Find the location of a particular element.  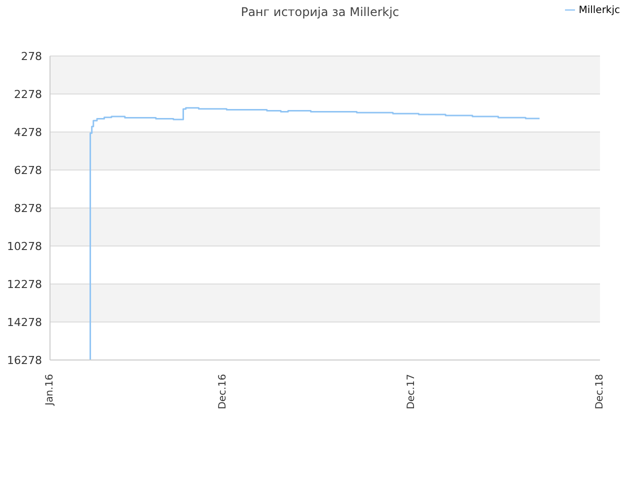

x-tick-label: Dec.17 is located at coordinates (411, 392).